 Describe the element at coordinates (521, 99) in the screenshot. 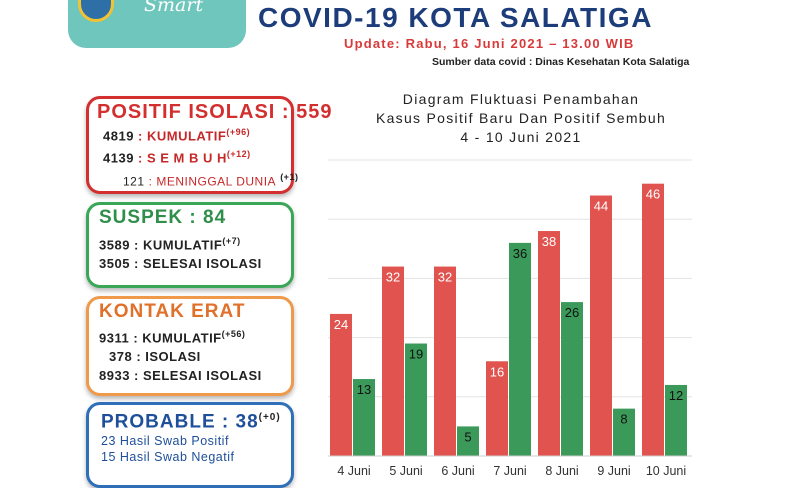

I see `chart-title-line-1: Diagram Fluktuasi Penambahan` at that location.